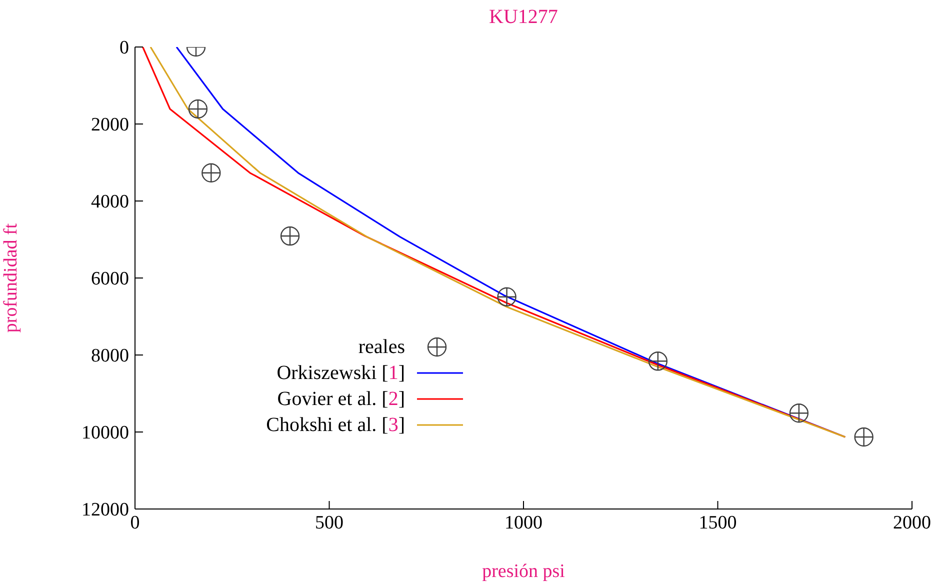 Image resolution: width=943 pixels, height=583 pixels. I want to click on chart-title: KU1277, so click(523, 17).